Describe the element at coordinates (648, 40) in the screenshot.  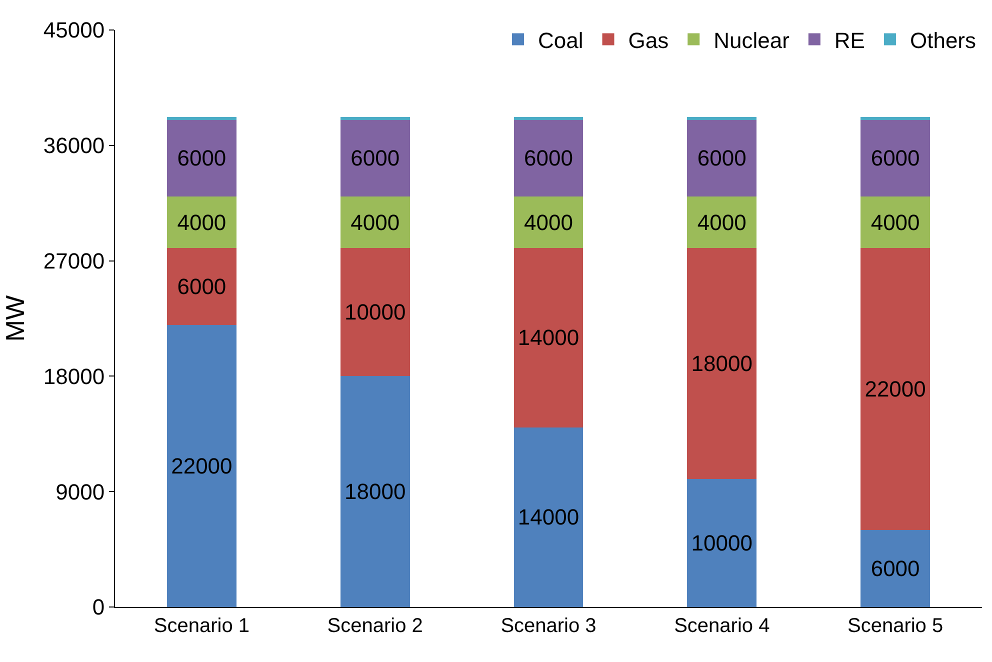
I see `legend-label: Gas` at that location.